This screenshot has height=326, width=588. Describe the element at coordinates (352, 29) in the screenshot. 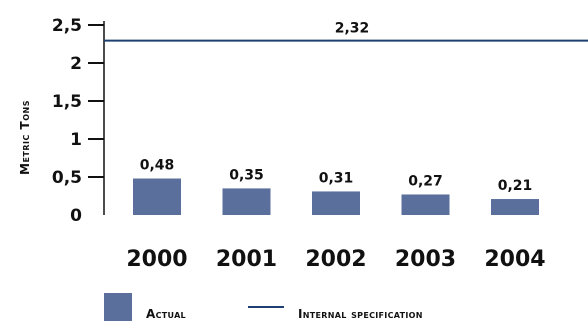

I see `reference-line-label: 2,32` at that location.